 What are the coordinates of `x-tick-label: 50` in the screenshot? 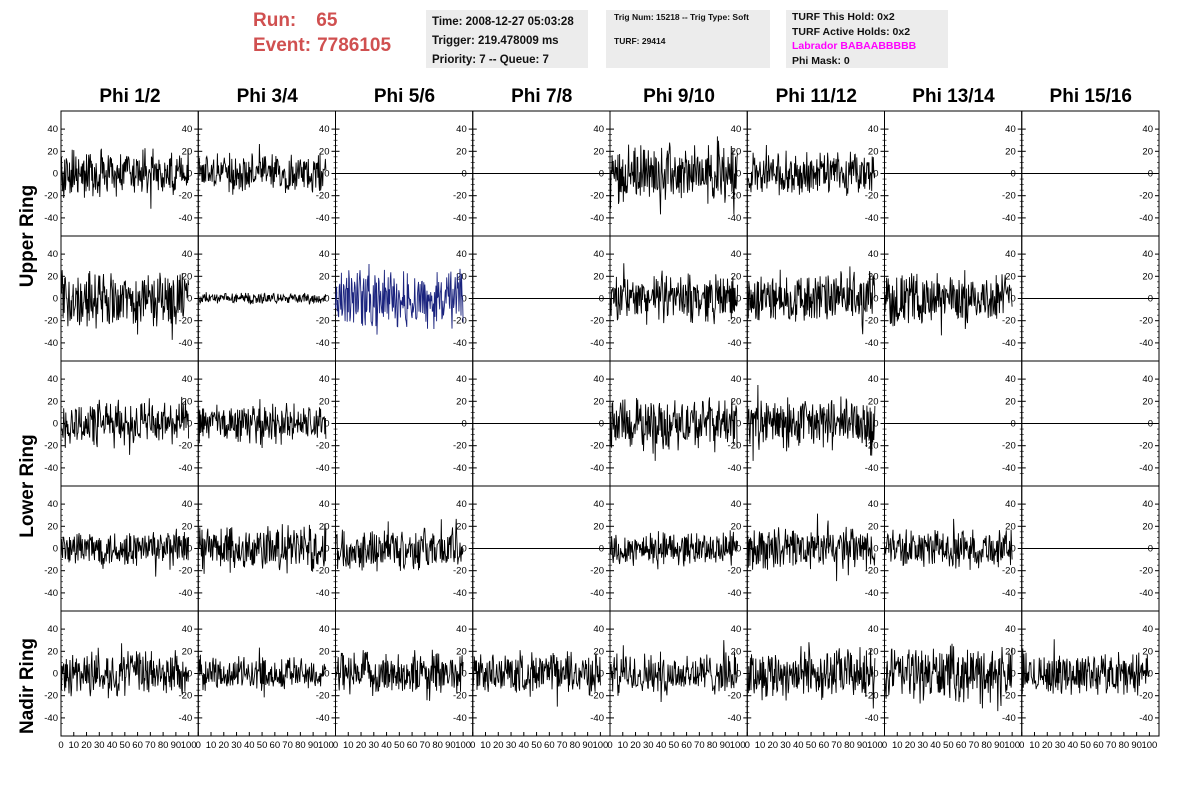 It's located at (674, 745).